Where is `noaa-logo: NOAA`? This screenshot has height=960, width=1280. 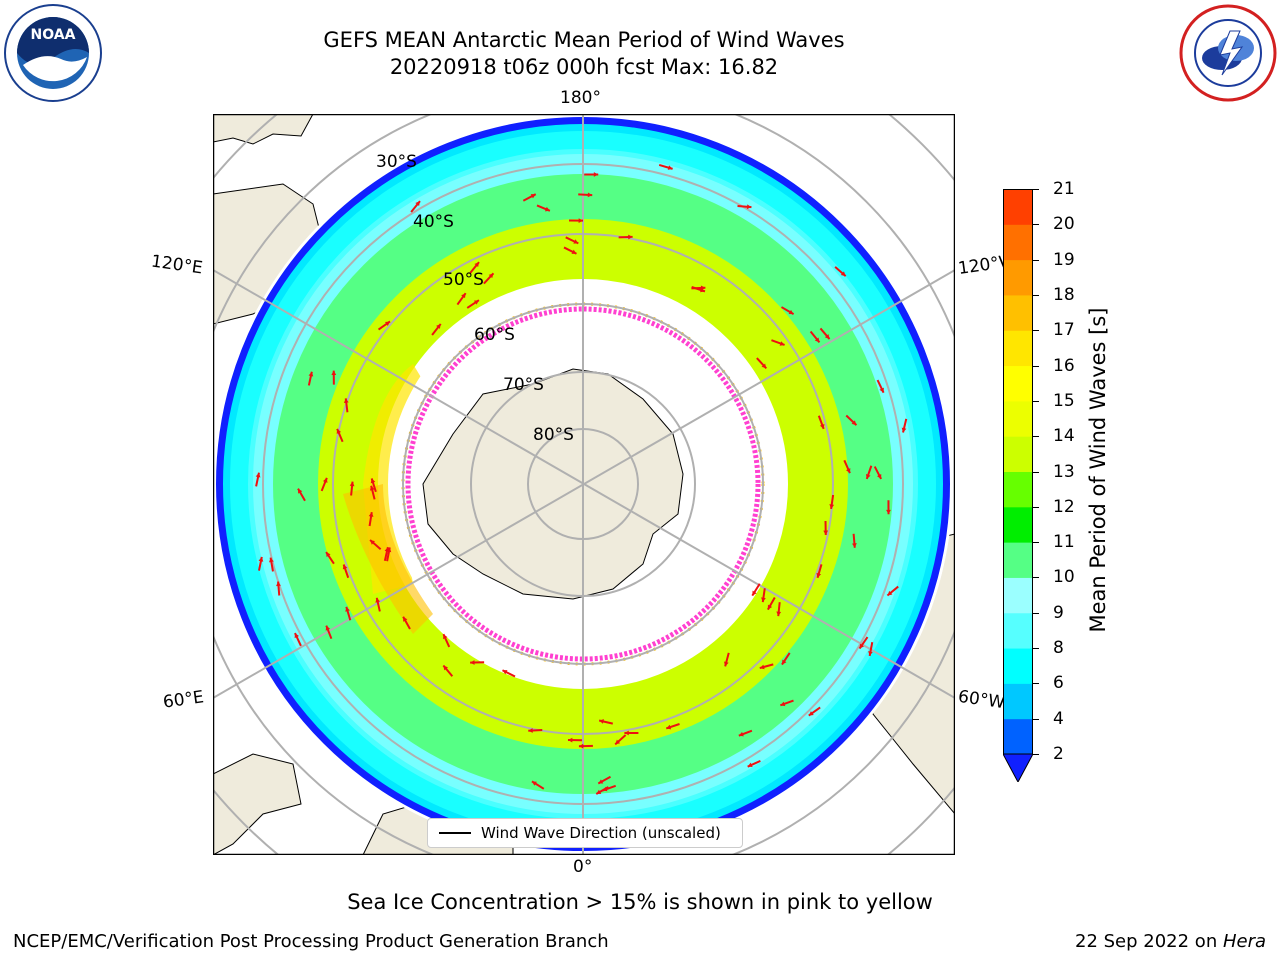
noaa-logo: NOAA is located at coordinates (53, 53).